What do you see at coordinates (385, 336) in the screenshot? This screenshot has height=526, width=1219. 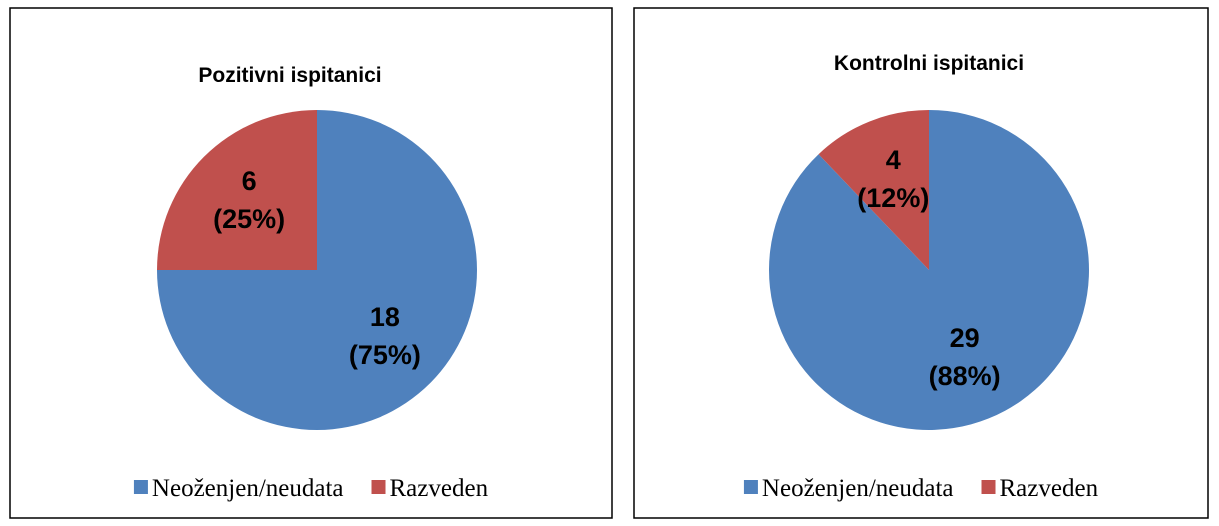 I see `data-label: 18 (75%)` at bounding box center [385, 336].